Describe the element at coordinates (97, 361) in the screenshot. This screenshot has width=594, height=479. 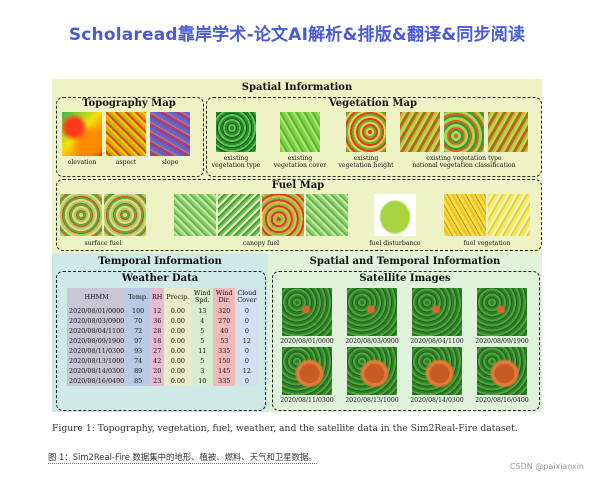
I see `weather-cell: 2020/08/13/1000` at that location.